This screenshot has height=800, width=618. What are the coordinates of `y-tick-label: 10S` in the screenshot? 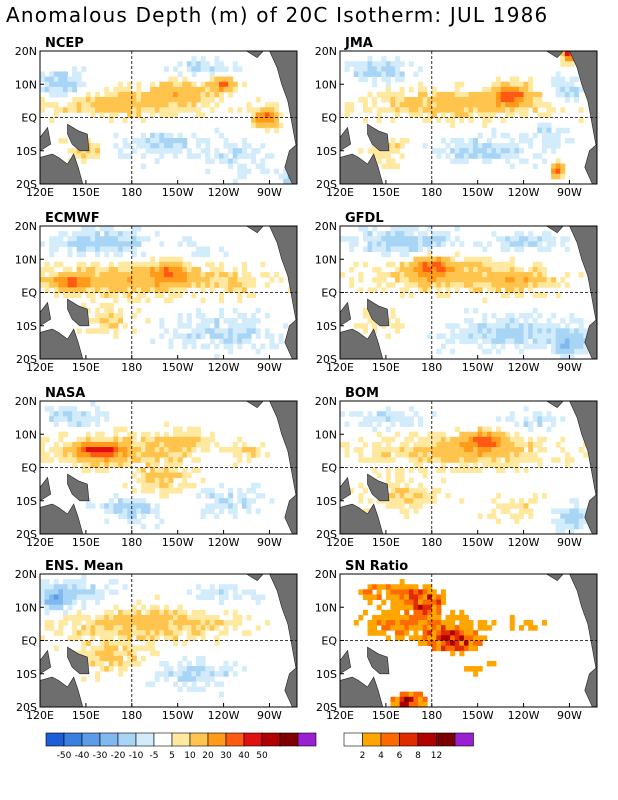 It's located at (326, 326).